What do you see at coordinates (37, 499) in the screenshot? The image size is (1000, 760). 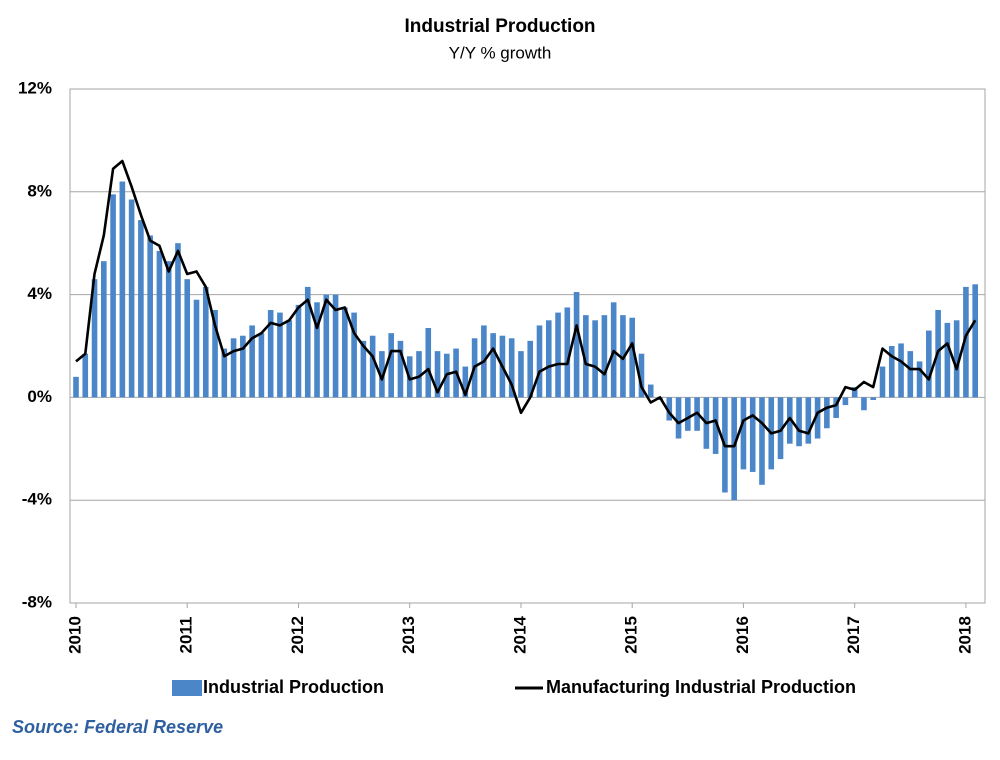 I see `y-tick-label: -4%` at bounding box center [37, 499].